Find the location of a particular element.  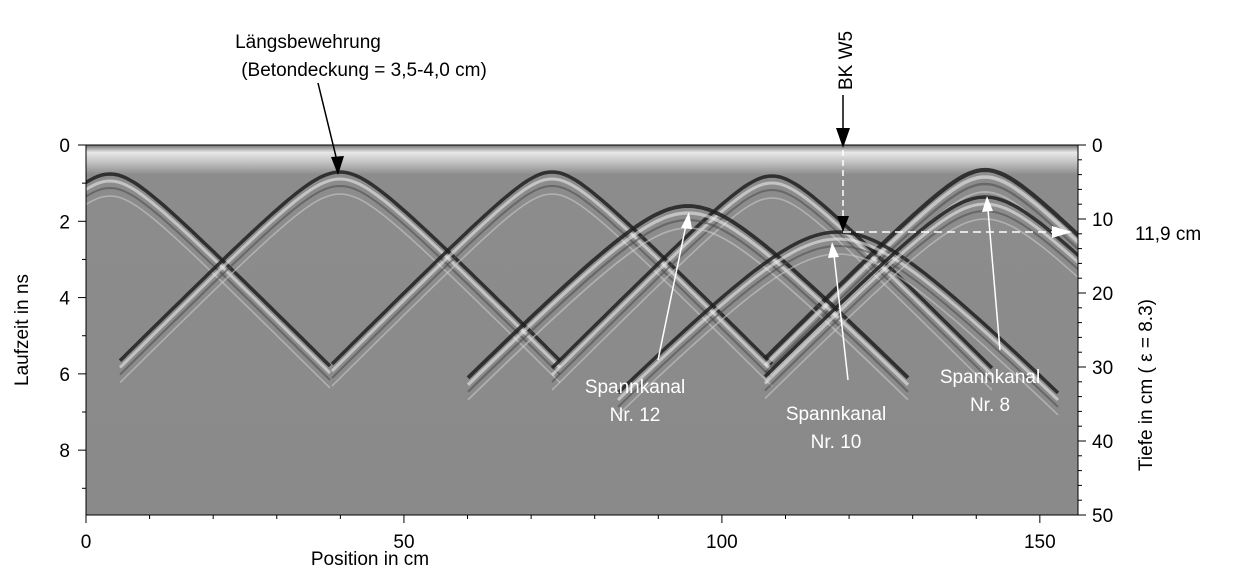

annotation: Nr. 12 is located at coordinates (635, 415).